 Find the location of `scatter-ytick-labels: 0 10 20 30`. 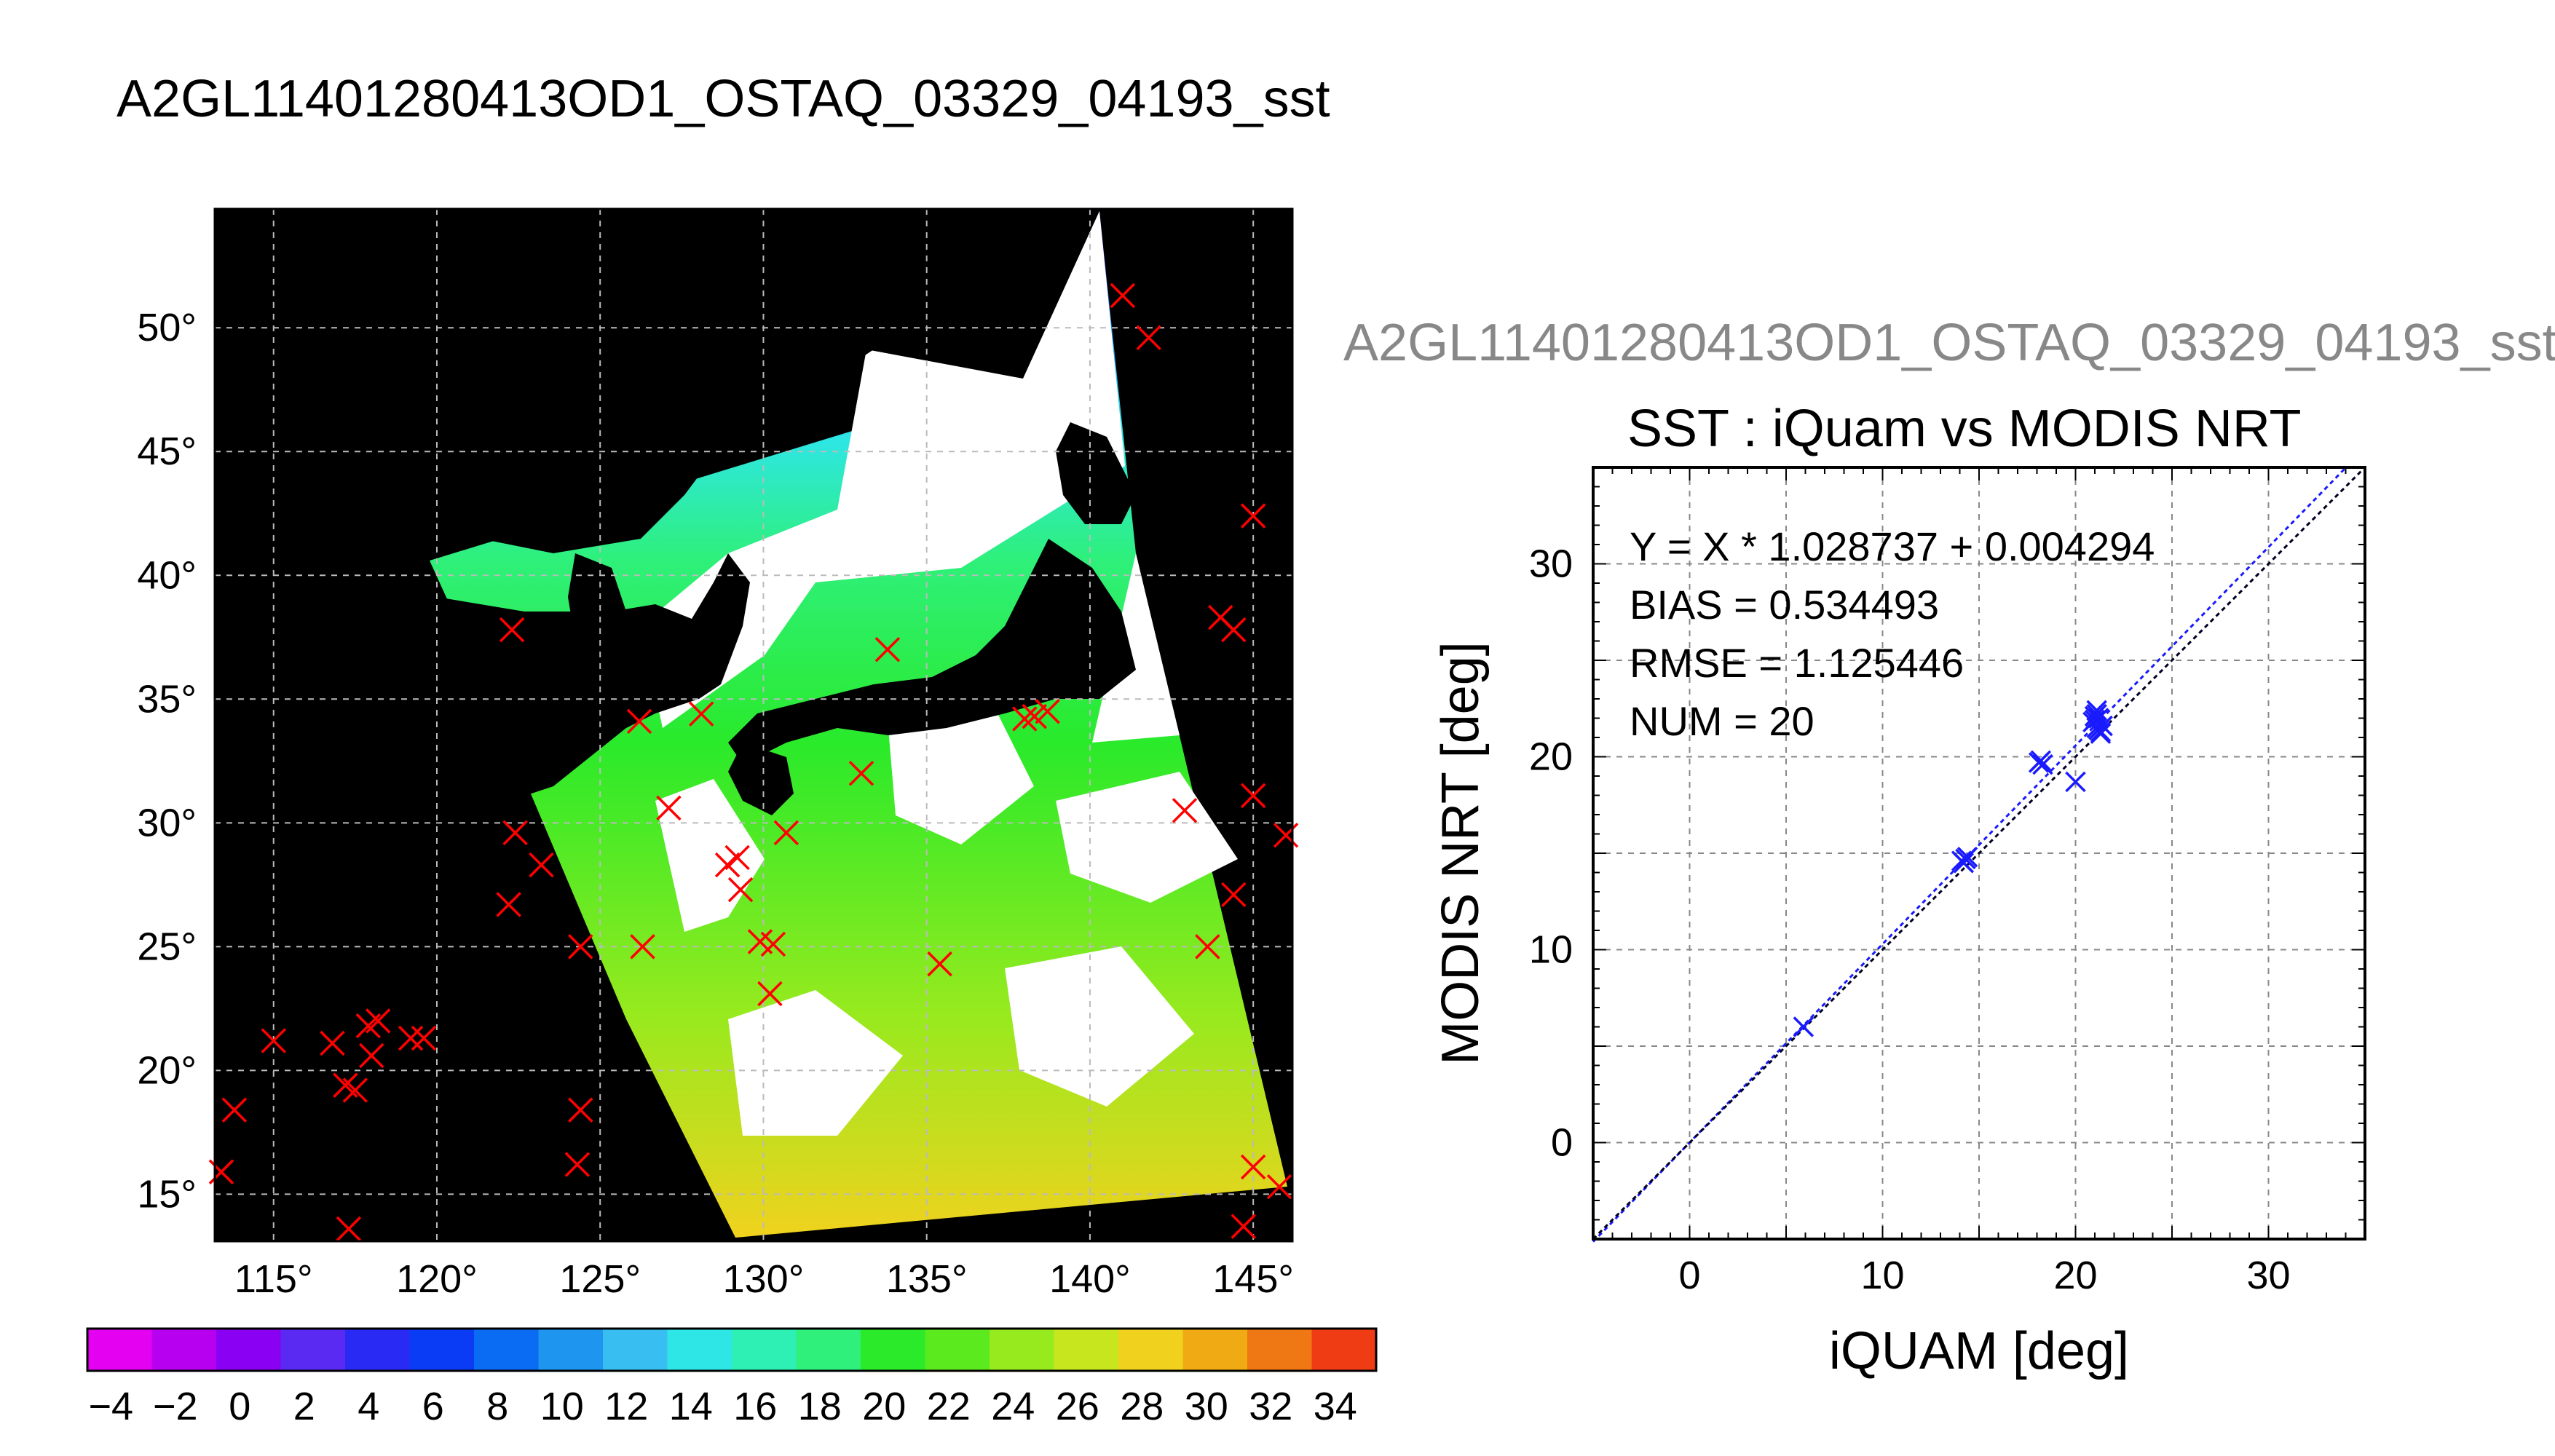

scatter-ytick-labels: 0 10 20 30 is located at coordinates (1551, 853).